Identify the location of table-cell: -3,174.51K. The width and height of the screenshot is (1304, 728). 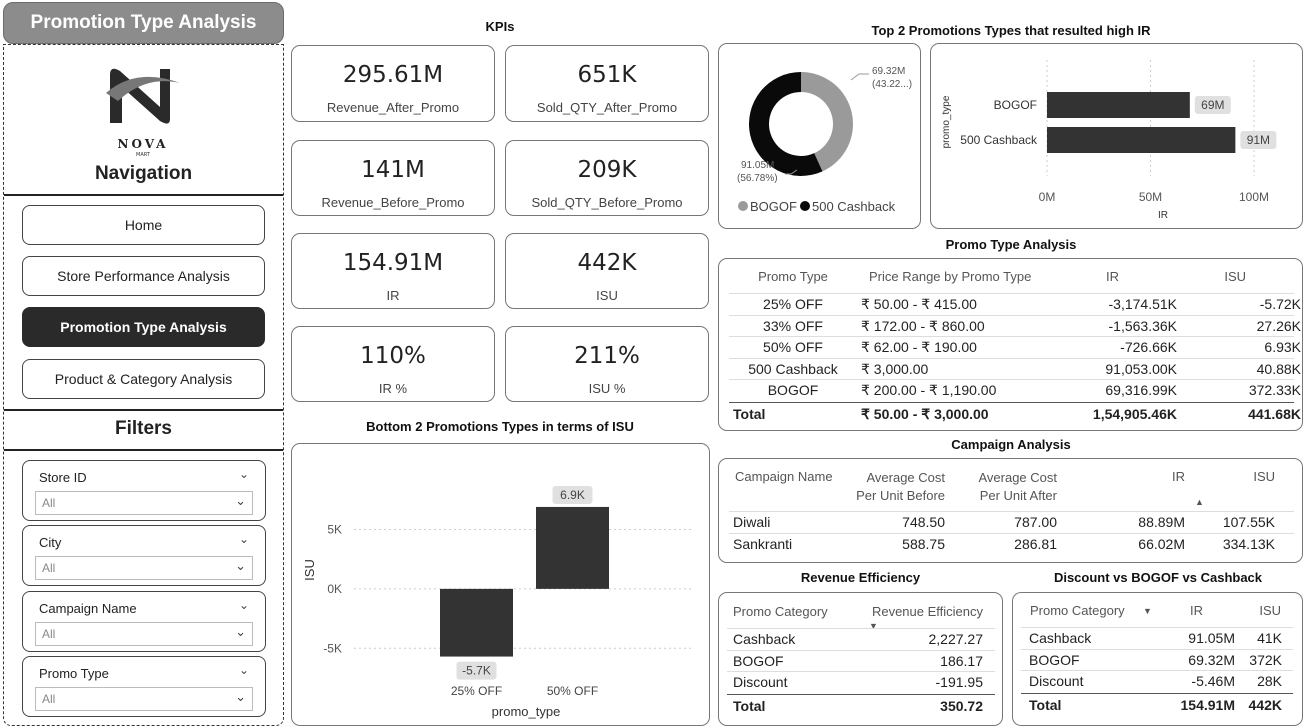
(1143, 304).